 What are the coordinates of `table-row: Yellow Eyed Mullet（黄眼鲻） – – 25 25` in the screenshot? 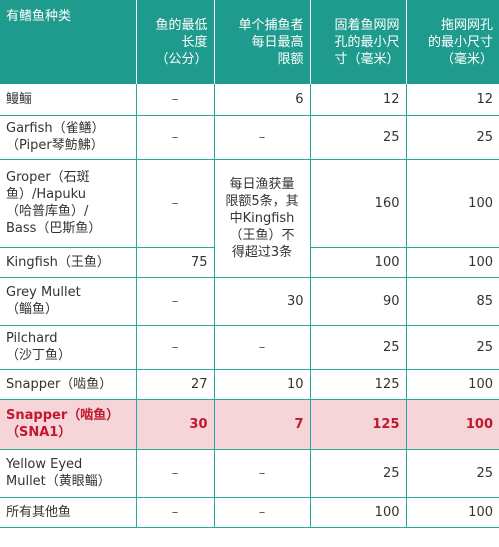 It's located at (249, 473).